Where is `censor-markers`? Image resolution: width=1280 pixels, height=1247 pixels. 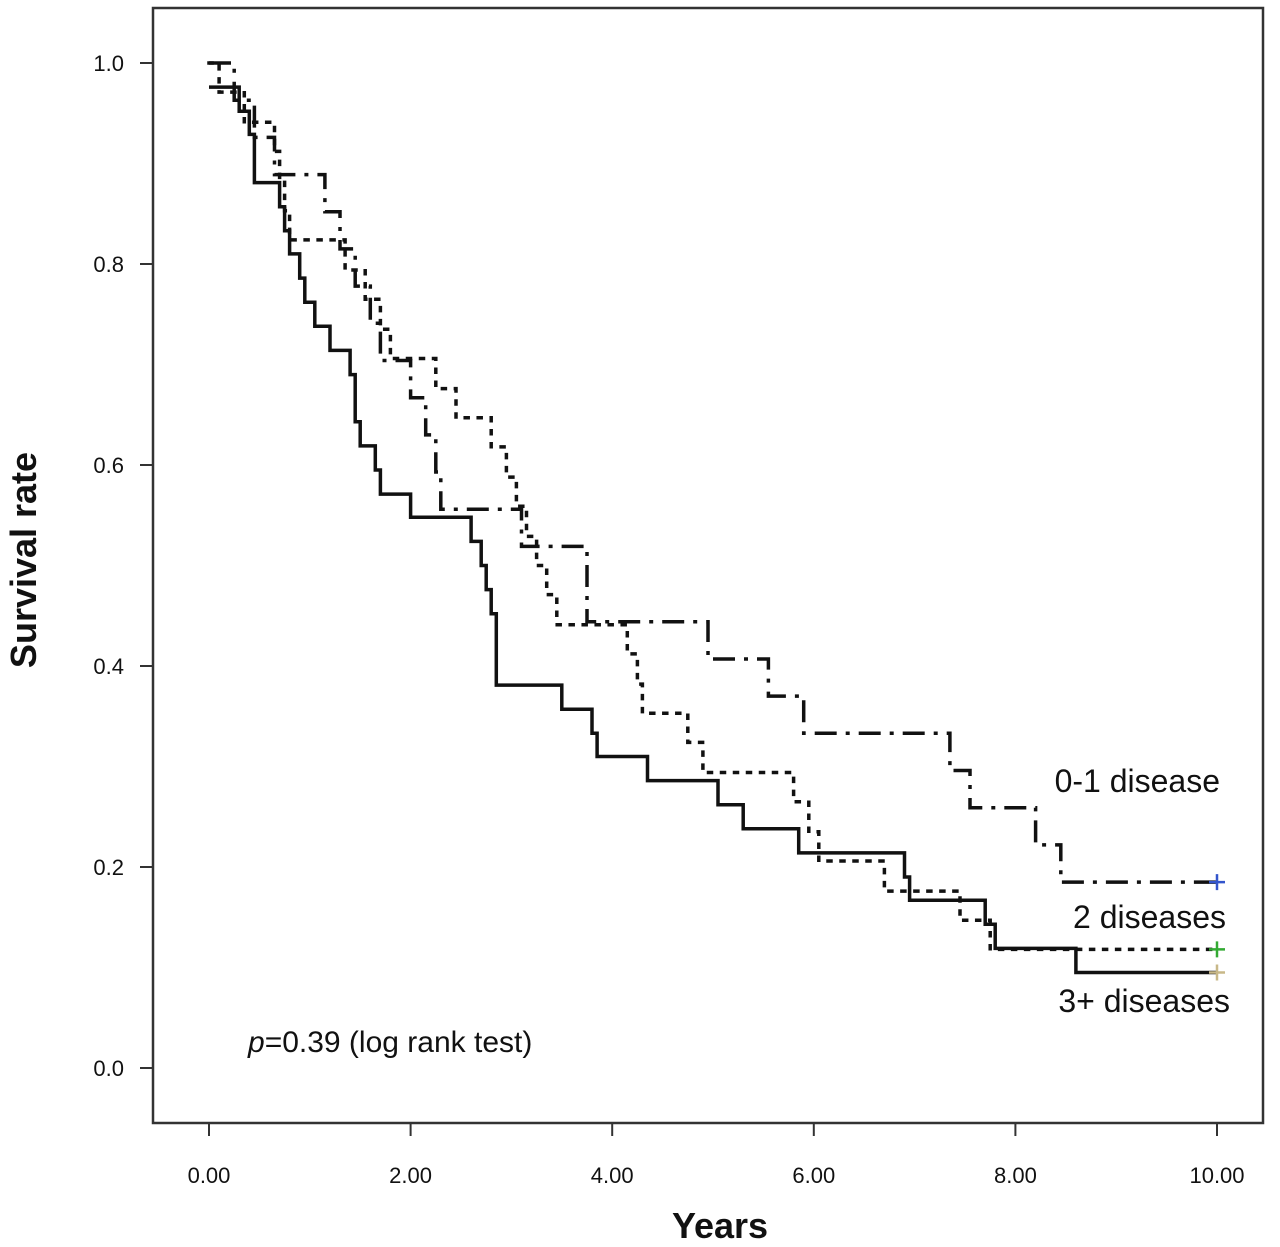 censor-markers is located at coordinates (1217, 927).